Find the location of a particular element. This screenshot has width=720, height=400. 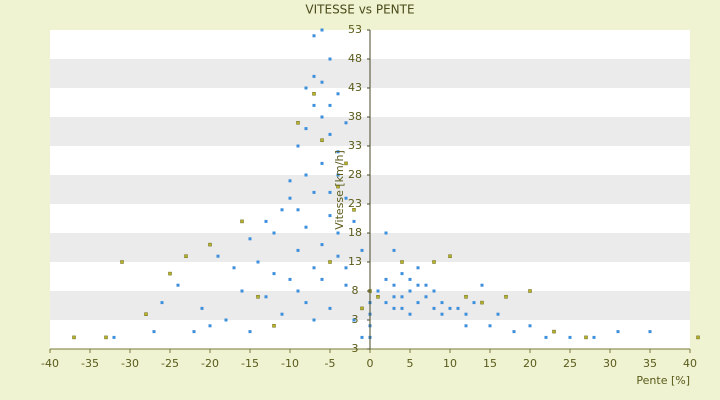

x-tick-label: 20 is located at coordinates (530, 363).